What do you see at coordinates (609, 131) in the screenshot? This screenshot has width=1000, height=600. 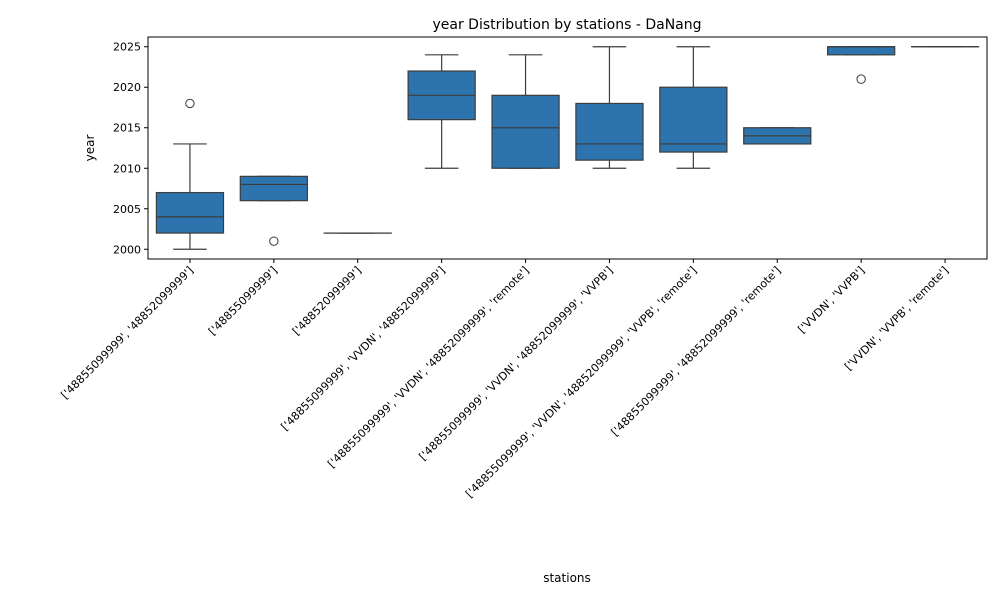 I see `box-6-iqr-box` at bounding box center [609, 131].